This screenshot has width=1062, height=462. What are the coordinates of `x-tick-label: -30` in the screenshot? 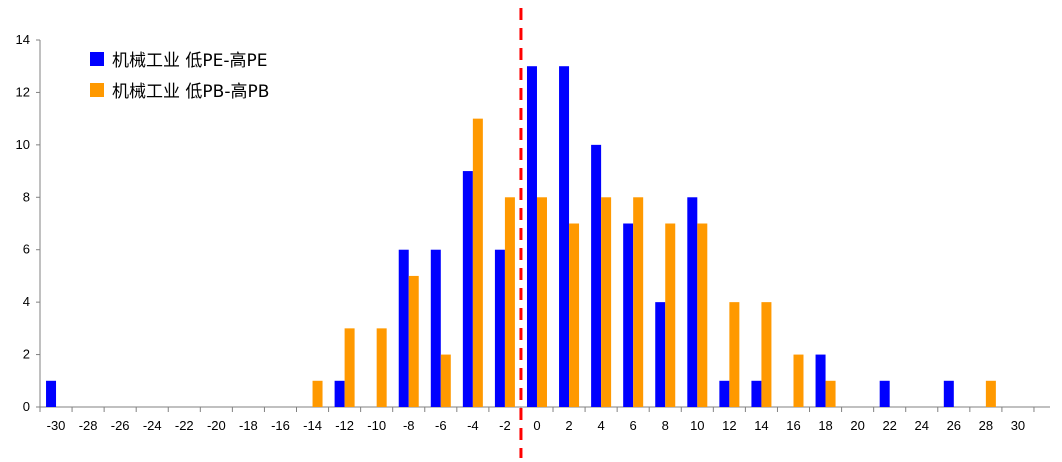 It's located at (56, 425).